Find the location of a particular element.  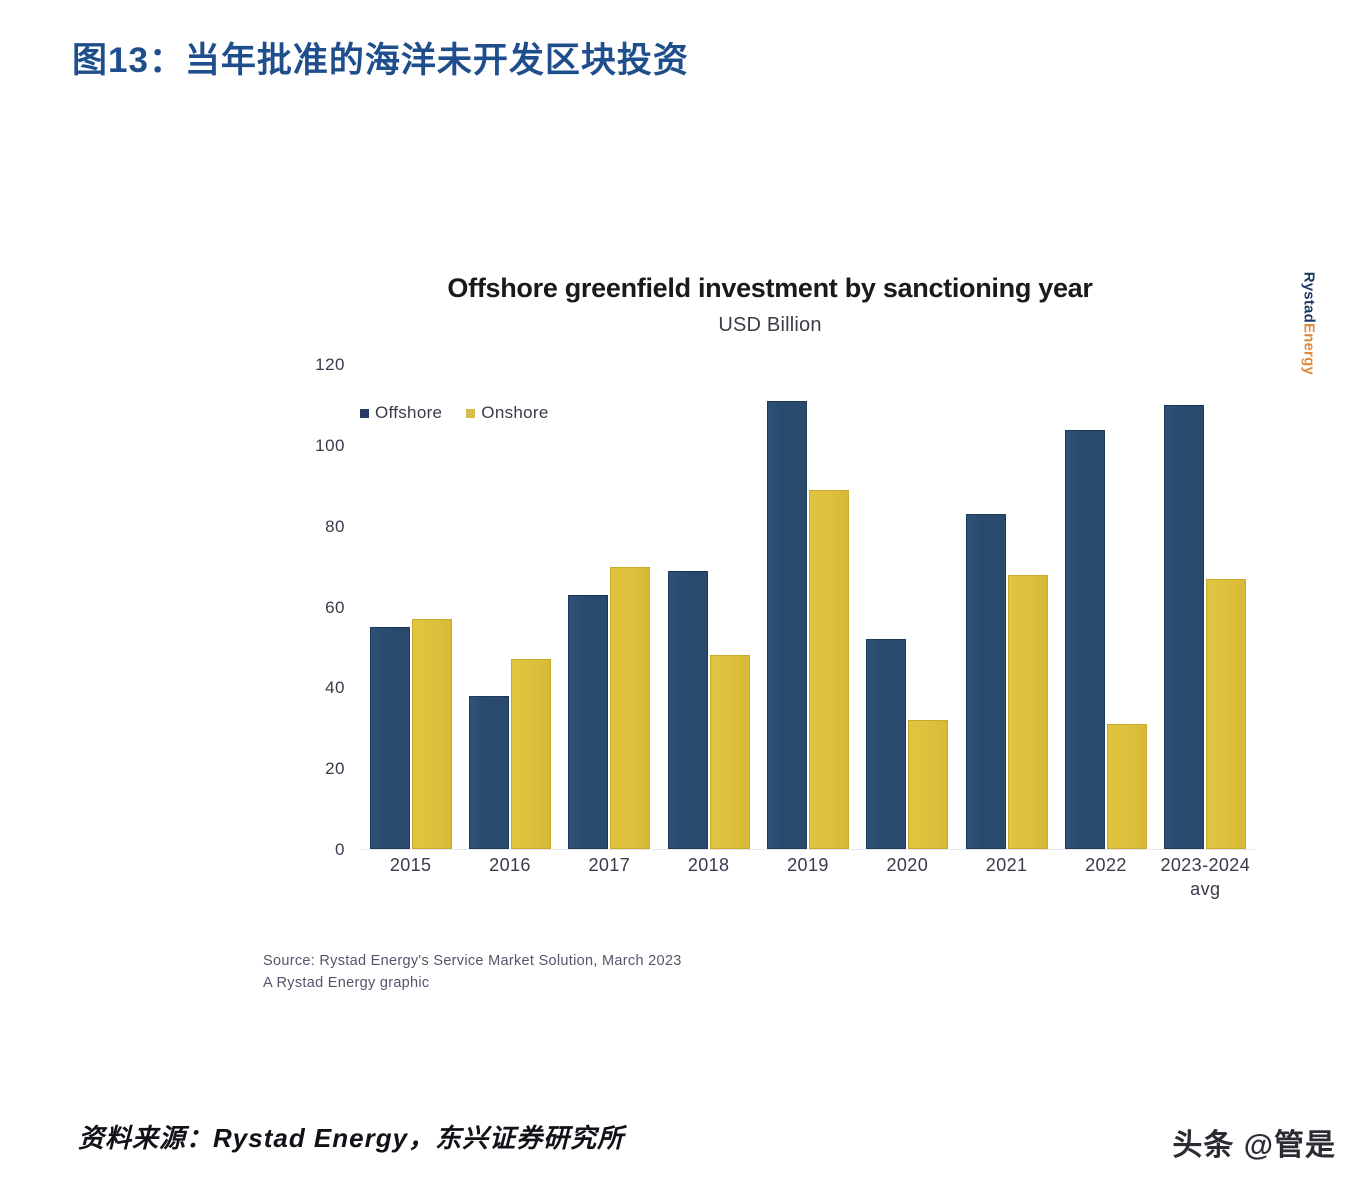

rystad-energy-logo: RystadEnergy is located at coordinates (1308, 323).